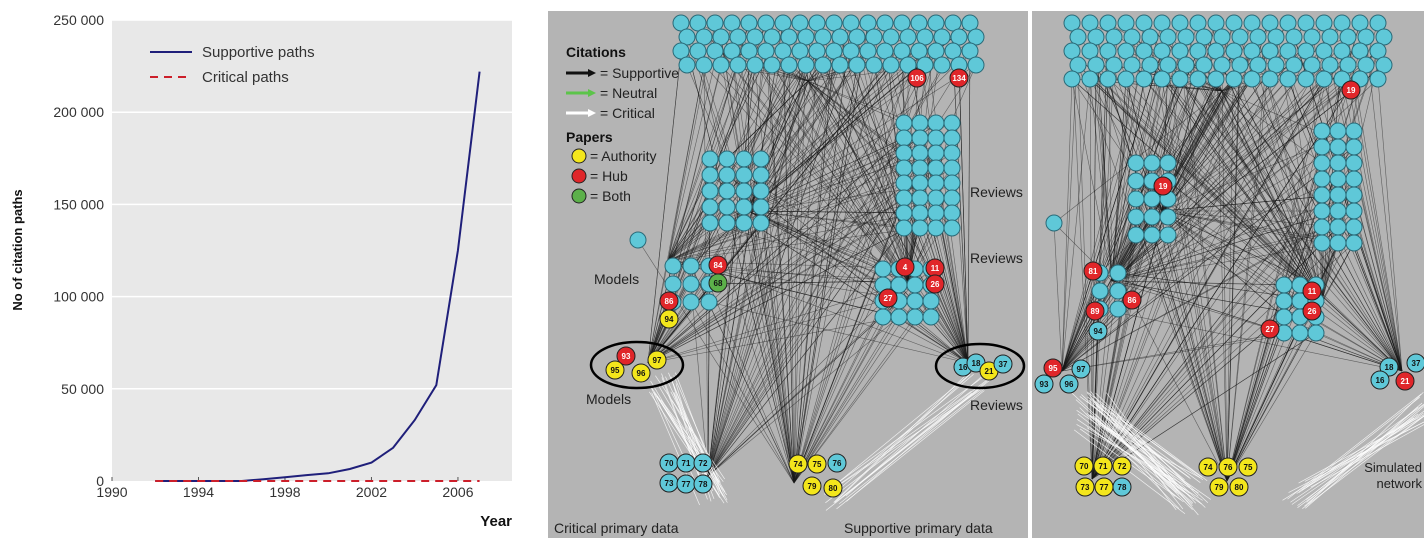 Image resolution: width=1424 pixels, height=538 pixels. Describe the element at coordinates (1416, 363) in the screenshot. I see `paper-node-label: 37` at that location.